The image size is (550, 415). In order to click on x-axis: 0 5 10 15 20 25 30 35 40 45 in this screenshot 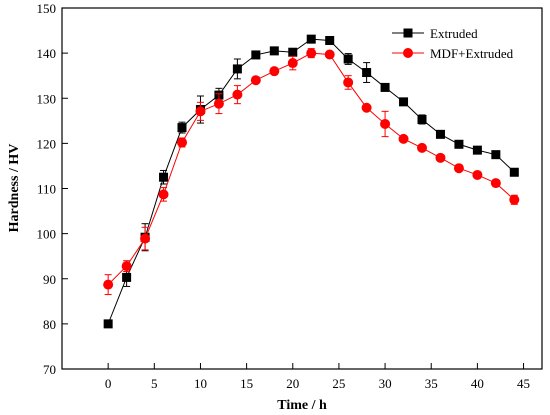, I will do `click(317, 377)`.